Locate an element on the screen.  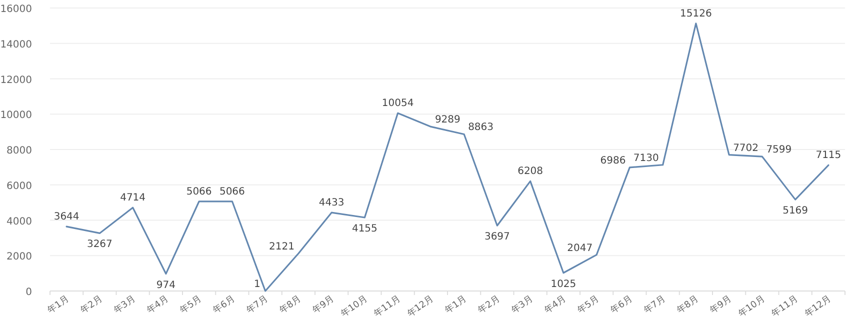
data-label: 4433 is located at coordinates (331, 203).